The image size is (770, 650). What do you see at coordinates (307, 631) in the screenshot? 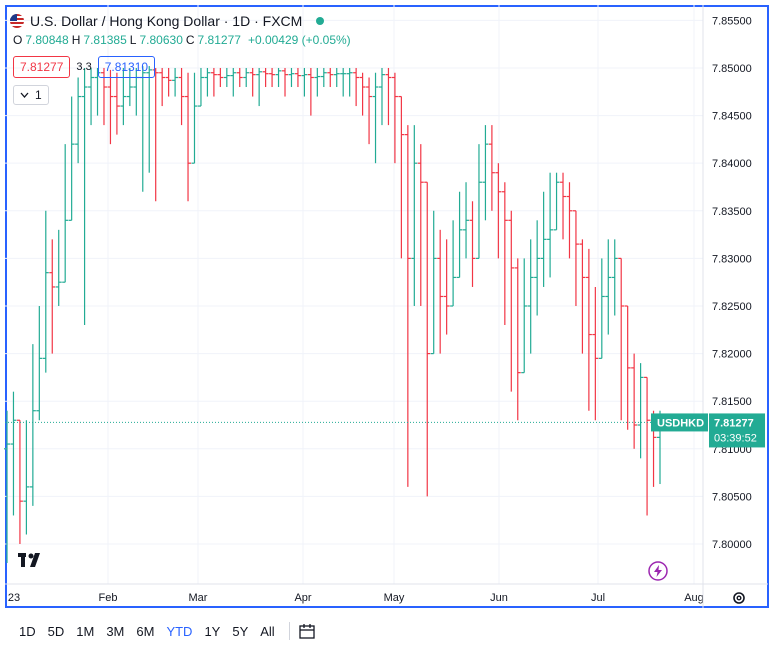
I see `calendar-range-icon` at bounding box center [307, 631].